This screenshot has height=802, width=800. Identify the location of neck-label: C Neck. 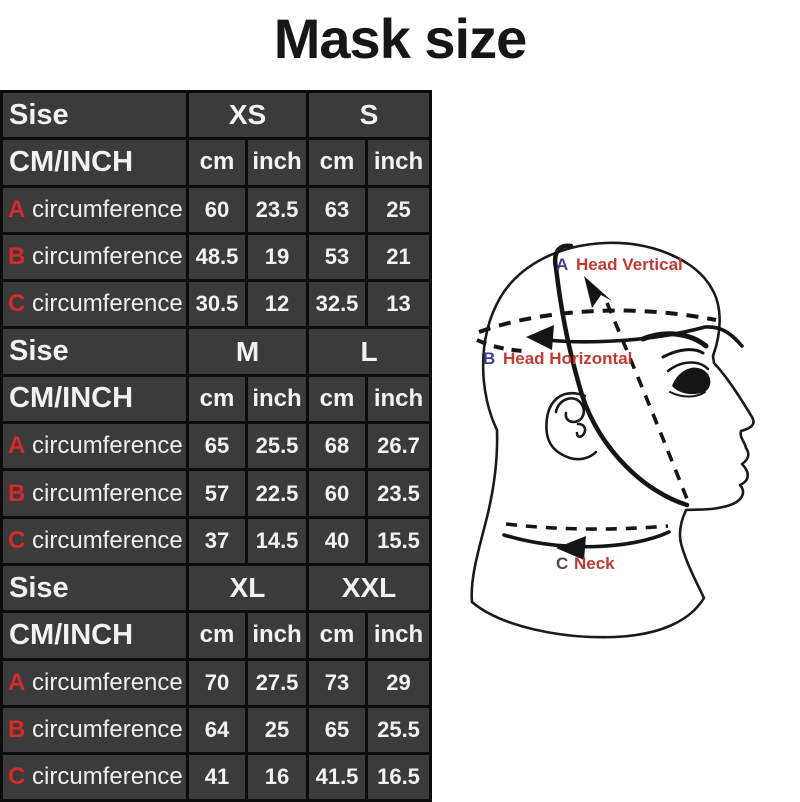
(585, 563).